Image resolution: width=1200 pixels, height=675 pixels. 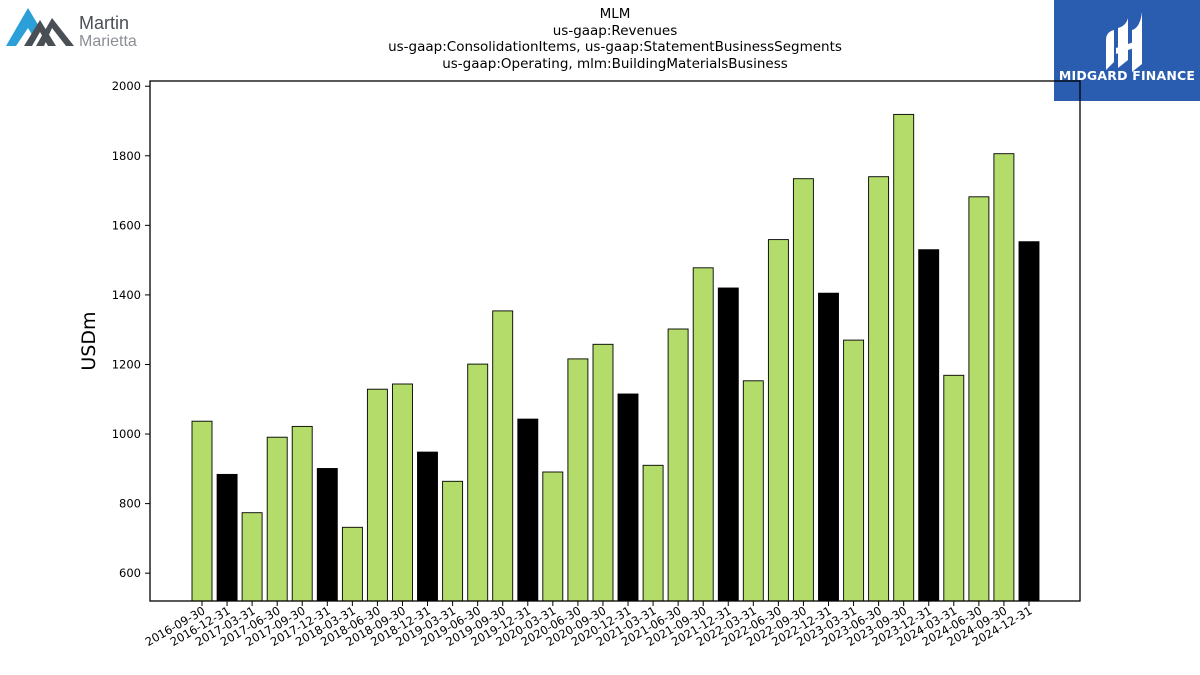 What do you see at coordinates (130, 504) in the screenshot?
I see `y-tick-label: 800` at bounding box center [130, 504].